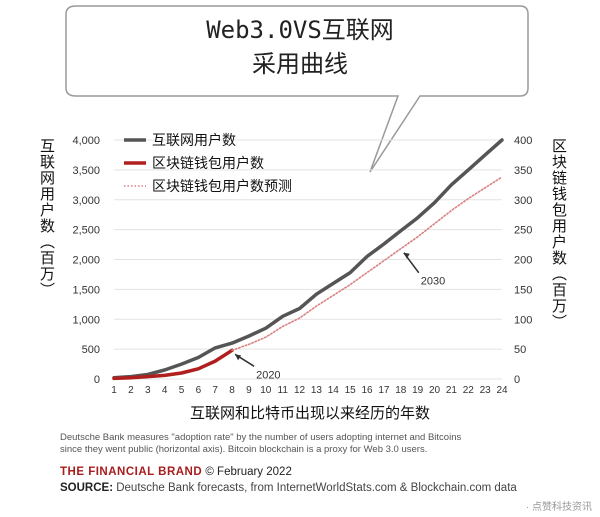 The width and height of the screenshot is (600, 517). I want to click on brand-name: THE FINANCIAL BRAND, so click(131, 472).